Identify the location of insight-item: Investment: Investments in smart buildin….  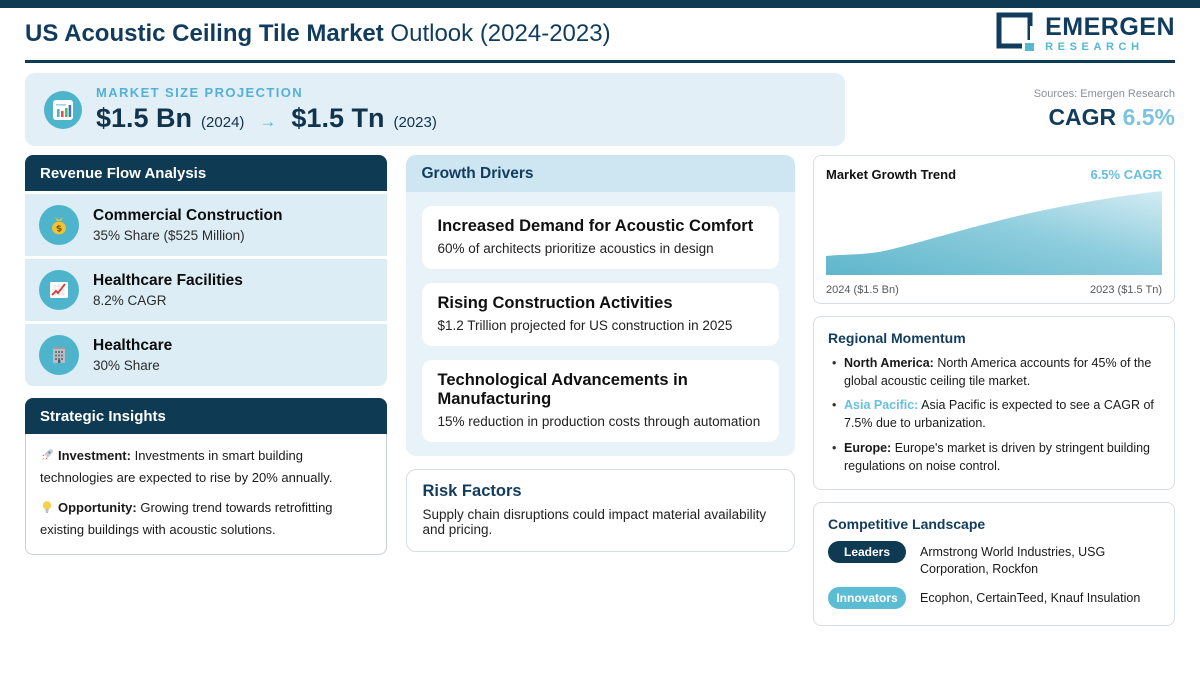
(206, 467).